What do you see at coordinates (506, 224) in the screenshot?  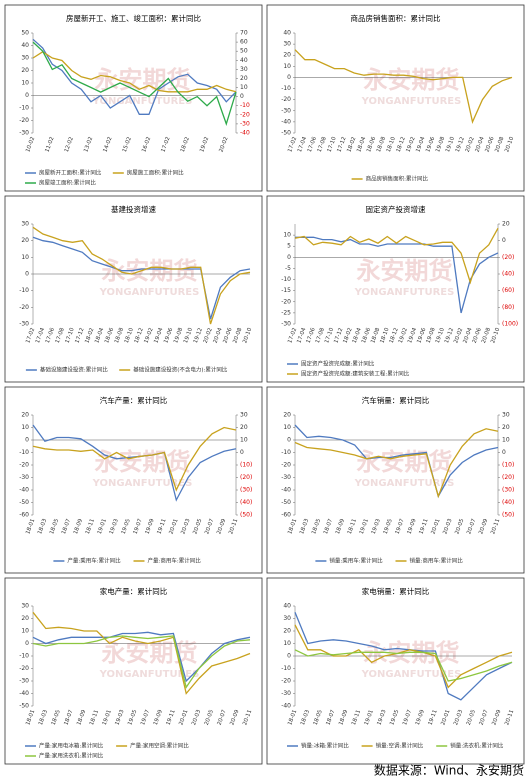 I see `y2-tick-label: 20` at bounding box center [506, 224].